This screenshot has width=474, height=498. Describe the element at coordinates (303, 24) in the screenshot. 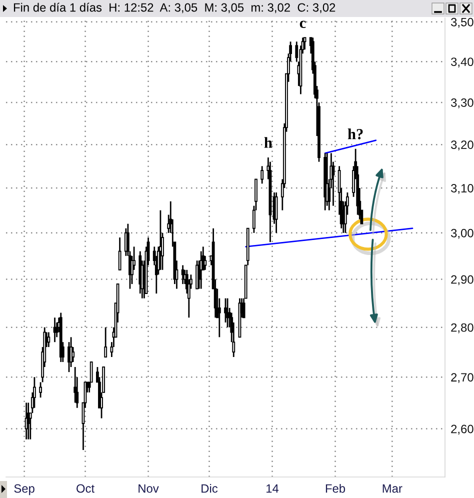

I see `annotation: c` at that location.